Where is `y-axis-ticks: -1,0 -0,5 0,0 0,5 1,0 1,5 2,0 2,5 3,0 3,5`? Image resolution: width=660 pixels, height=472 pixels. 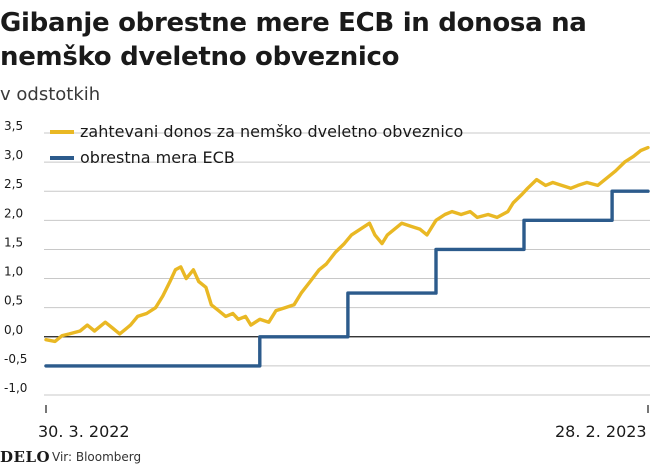 y-axis-ticks: -1,0 -0,5 0,0 0,5 1,0 1,5 2,0 2,5 3,0 3,5 is located at coordinates (15, 257).